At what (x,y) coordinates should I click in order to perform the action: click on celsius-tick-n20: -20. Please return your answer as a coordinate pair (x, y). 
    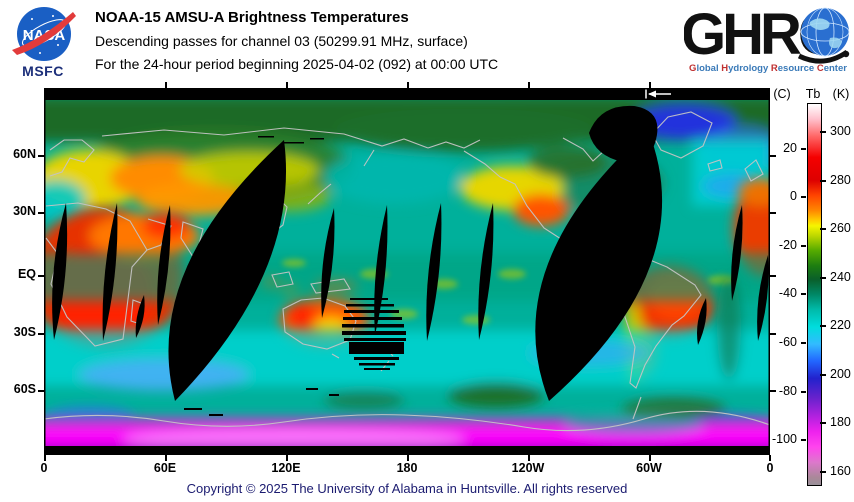
    Looking at the image, I should click on (787, 245).